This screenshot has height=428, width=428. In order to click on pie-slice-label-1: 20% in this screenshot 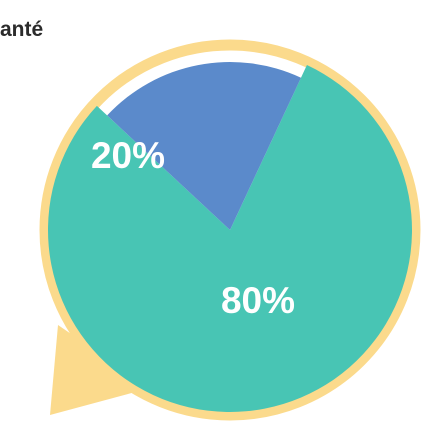, I will do `click(128, 155)`.